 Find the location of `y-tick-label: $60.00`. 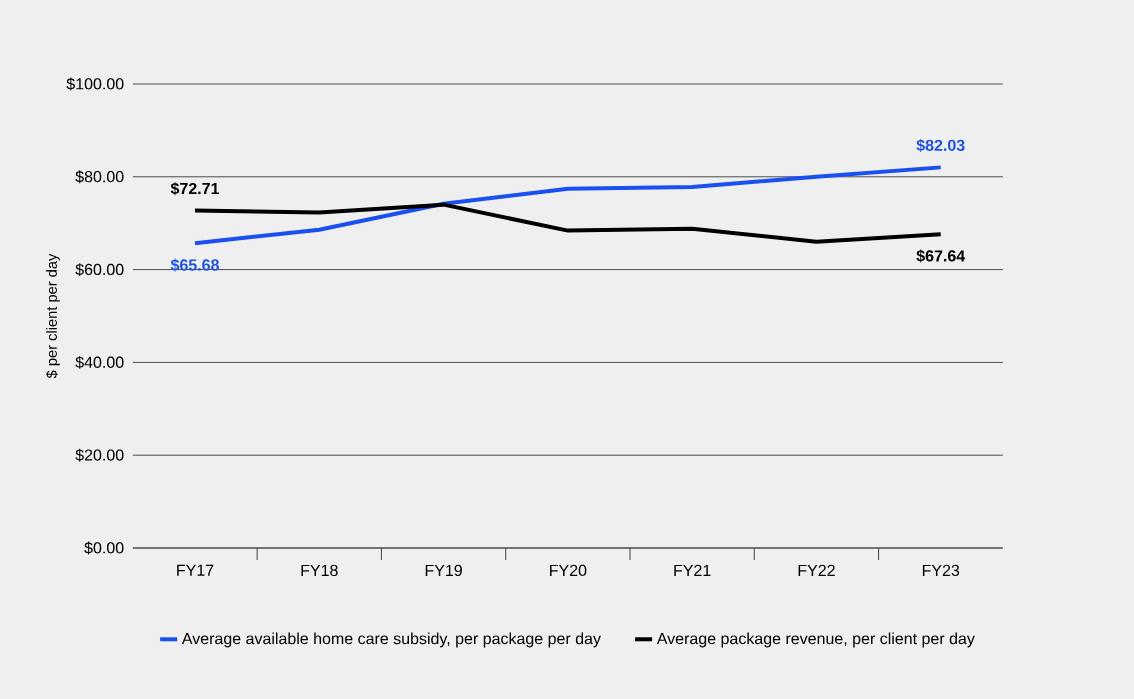

y-tick-label: $60.00 is located at coordinates (99, 270).